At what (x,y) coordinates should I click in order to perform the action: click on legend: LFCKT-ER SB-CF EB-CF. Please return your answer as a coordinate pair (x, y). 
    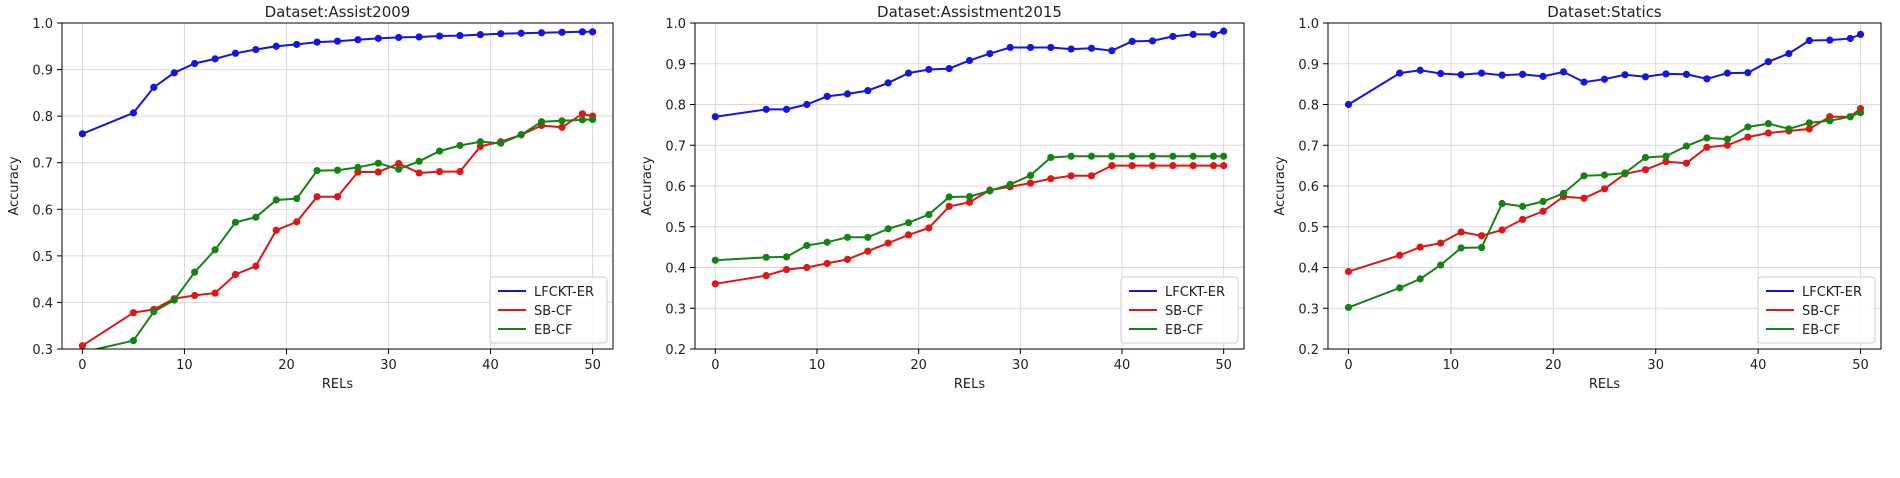
    Looking at the image, I should click on (548, 310).